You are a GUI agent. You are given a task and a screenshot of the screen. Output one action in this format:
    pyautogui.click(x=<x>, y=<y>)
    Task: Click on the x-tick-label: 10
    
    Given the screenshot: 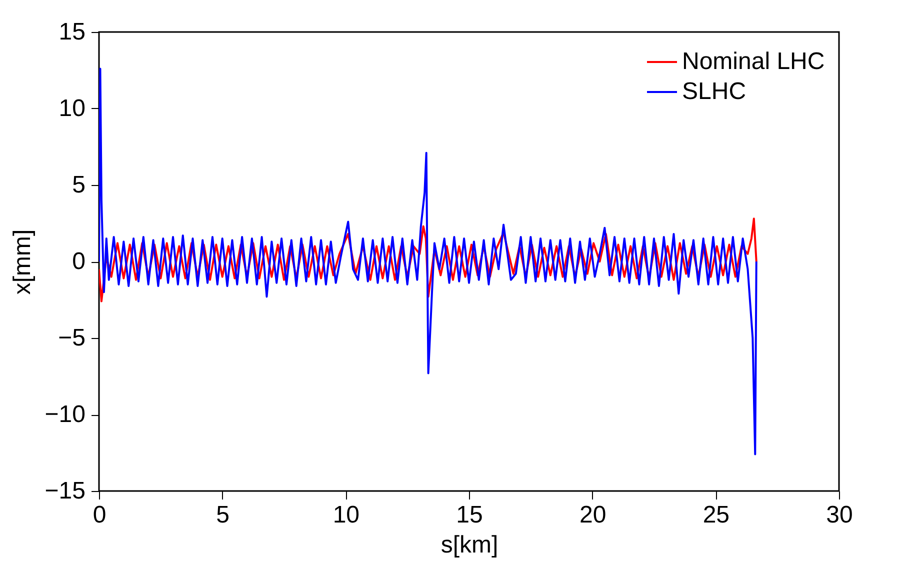 What is the action you would take?
    pyautogui.click(x=346, y=515)
    